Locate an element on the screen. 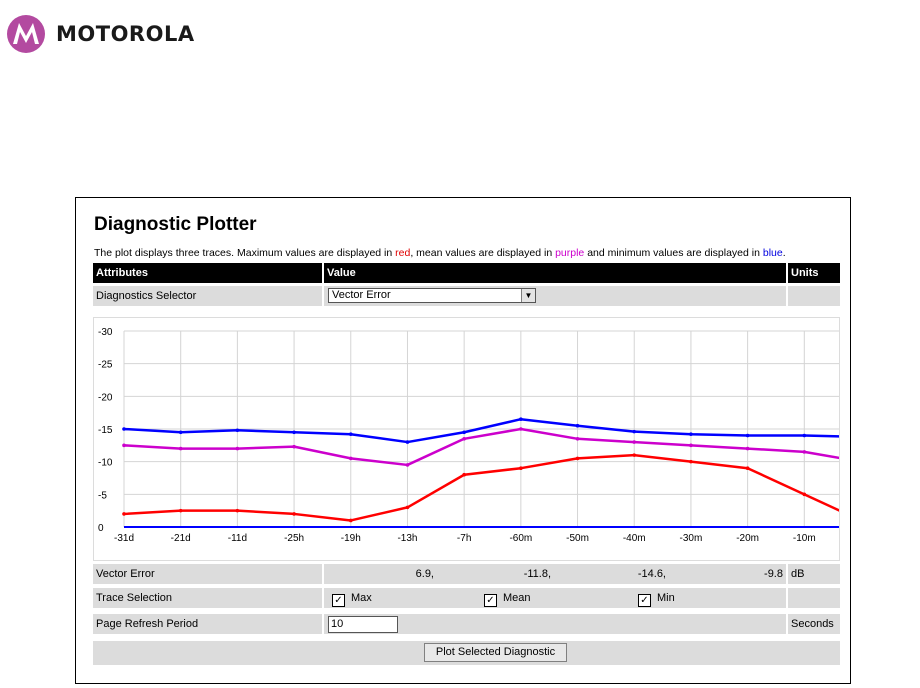 The image size is (920, 688). diagnostics-selector-dropdown: Vector Error ▼ is located at coordinates (432, 295).